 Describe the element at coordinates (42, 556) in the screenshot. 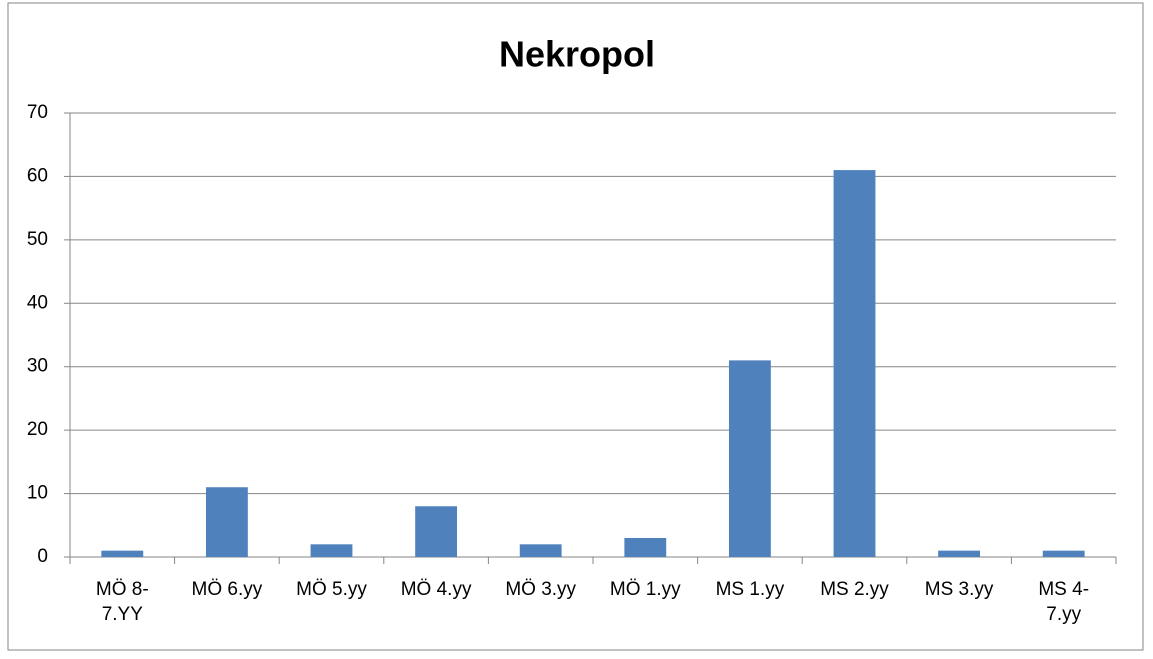

I see `y-tick-label: 0` at that location.